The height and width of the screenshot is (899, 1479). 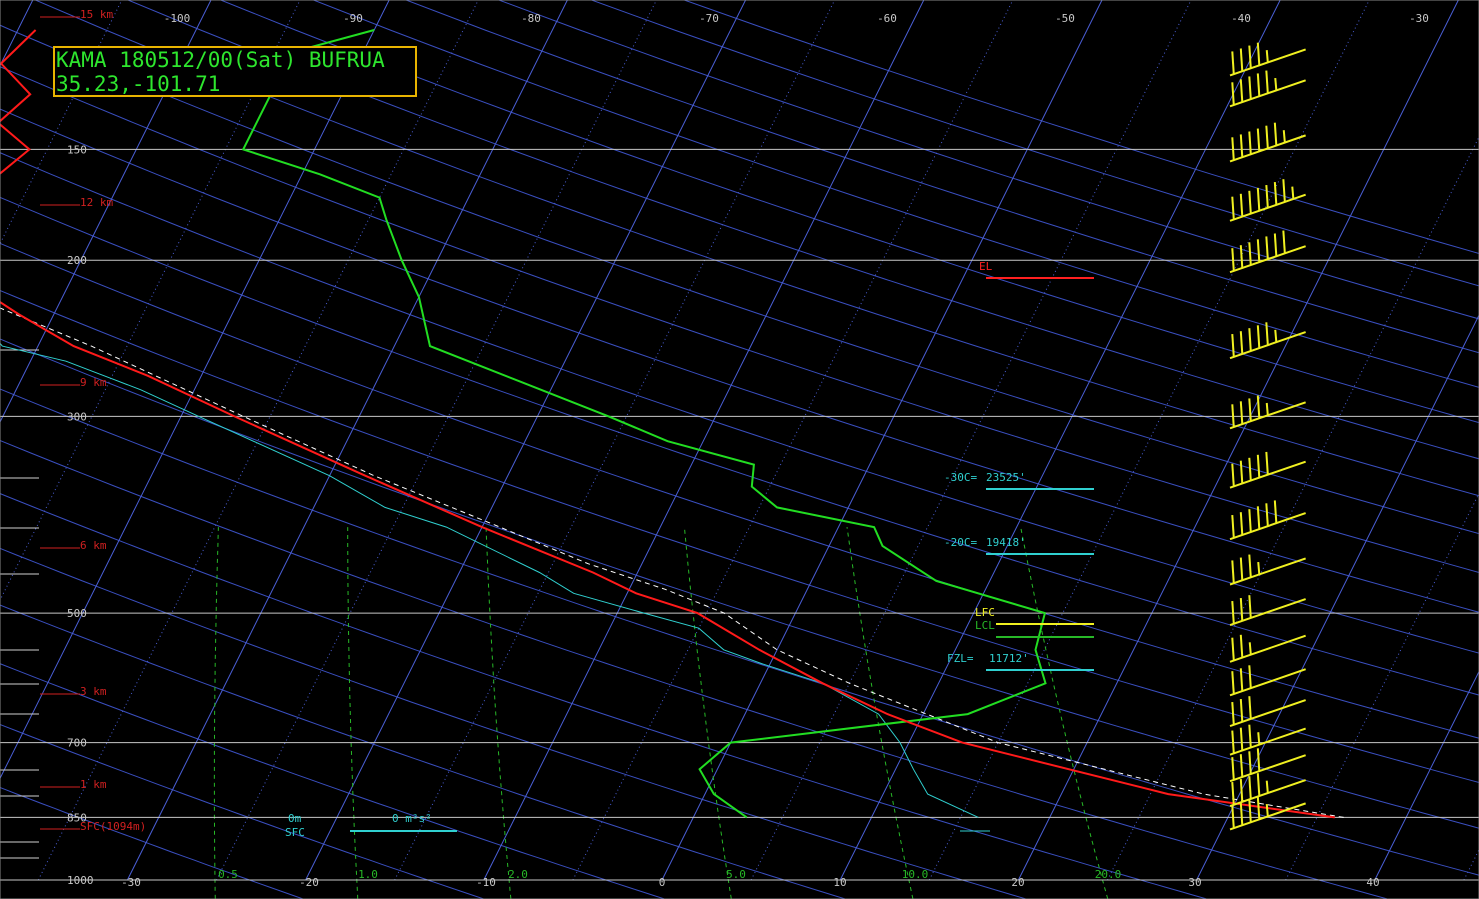 What do you see at coordinates (228, 874) in the screenshot?
I see `mixing-ratio-label: 0.5` at bounding box center [228, 874].